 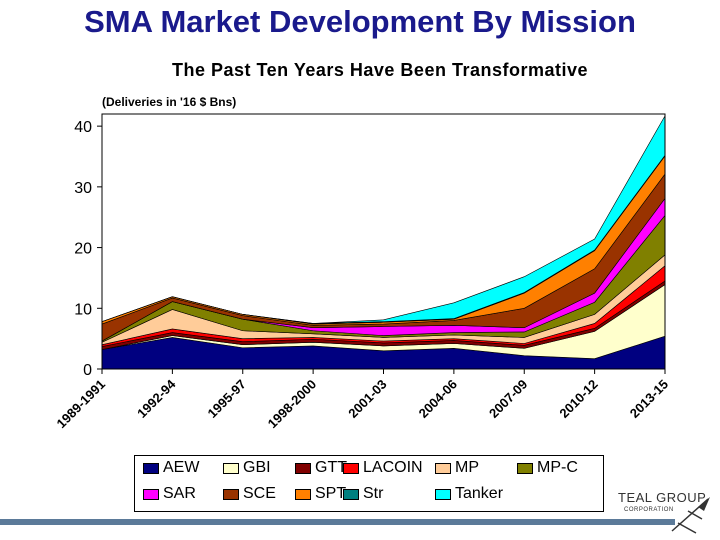 I want to click on company-logo-subtext: CORPORATION, so click(x=649, y=510).